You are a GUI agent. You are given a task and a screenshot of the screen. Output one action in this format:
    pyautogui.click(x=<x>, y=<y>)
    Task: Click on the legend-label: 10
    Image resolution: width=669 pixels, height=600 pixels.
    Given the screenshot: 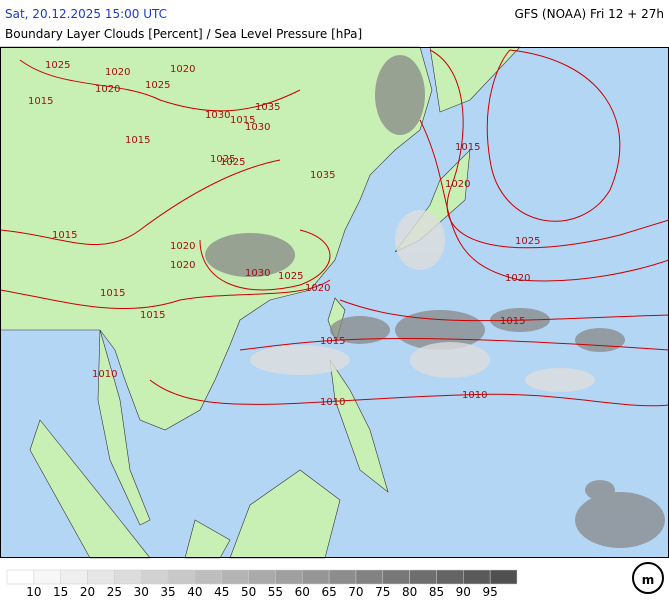 What is the action you would take?
    pyautogui.click(x=33, y=592)
    